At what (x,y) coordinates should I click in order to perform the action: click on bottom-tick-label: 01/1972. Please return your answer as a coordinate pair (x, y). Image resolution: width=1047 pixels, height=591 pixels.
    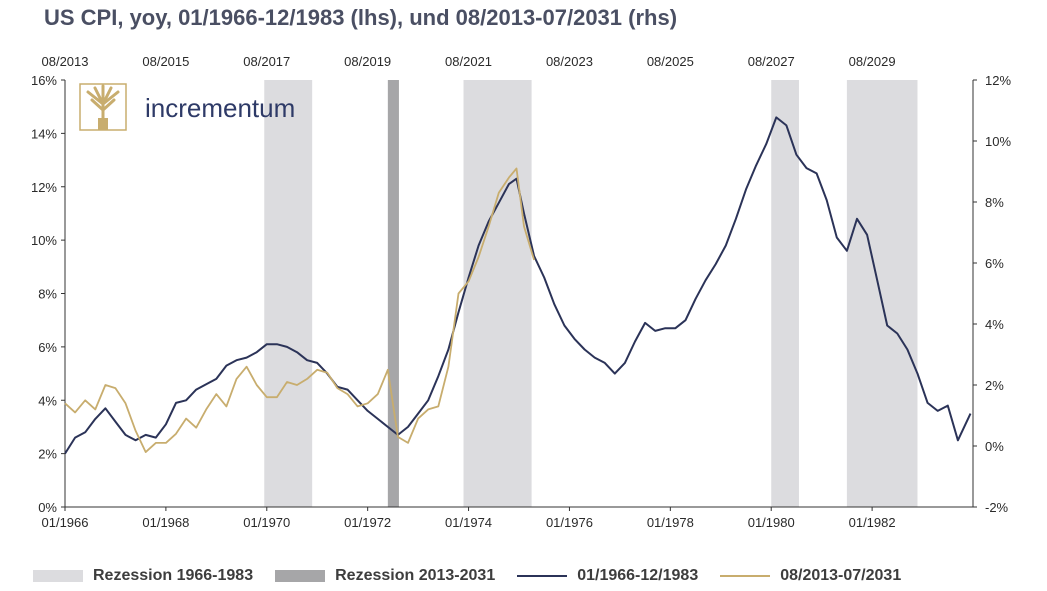
    Looking at the image, I should click on (367, 522).